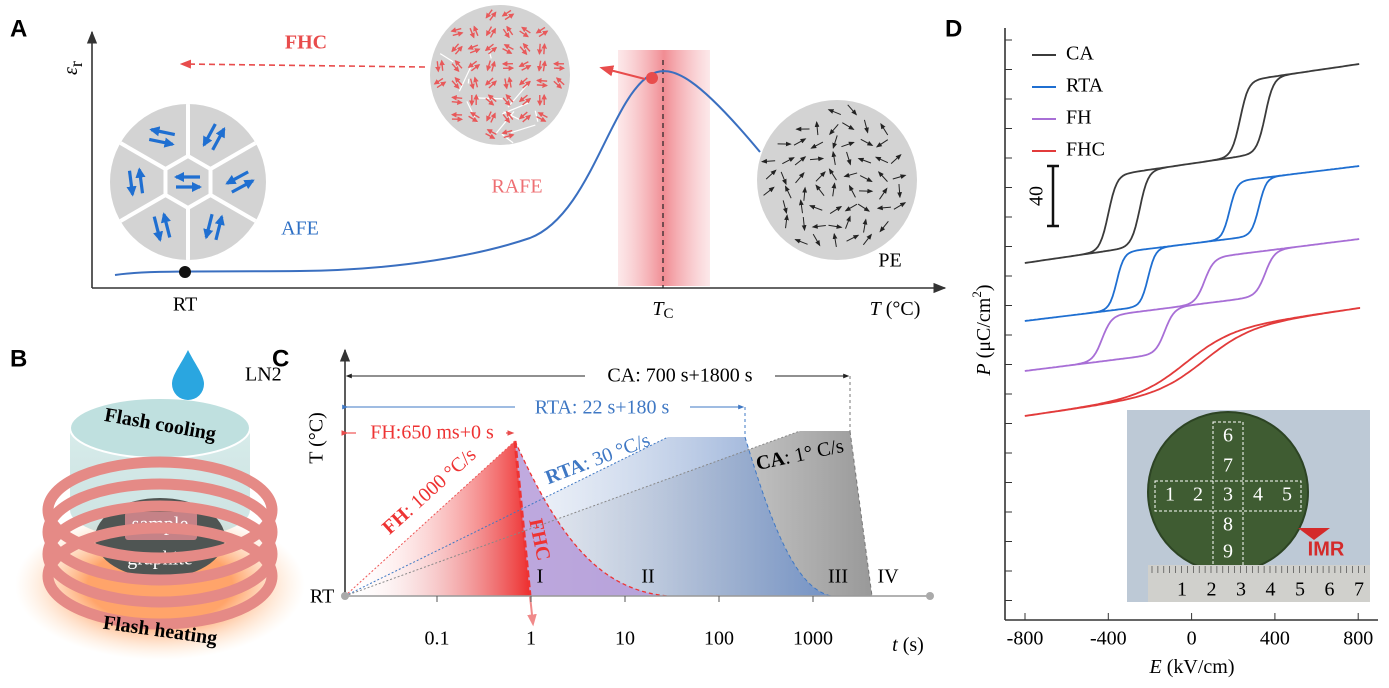  Describe the element at coordinates (1170, 495) in the screenshot. I see `wafer-label: 1` at that location.